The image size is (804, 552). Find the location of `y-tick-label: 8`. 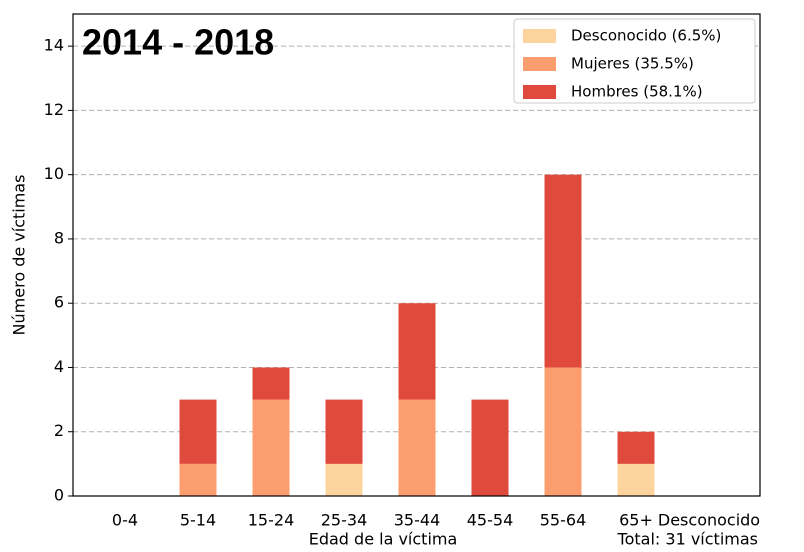

y-tick-label: 8 is located at coordinates (59, 237).